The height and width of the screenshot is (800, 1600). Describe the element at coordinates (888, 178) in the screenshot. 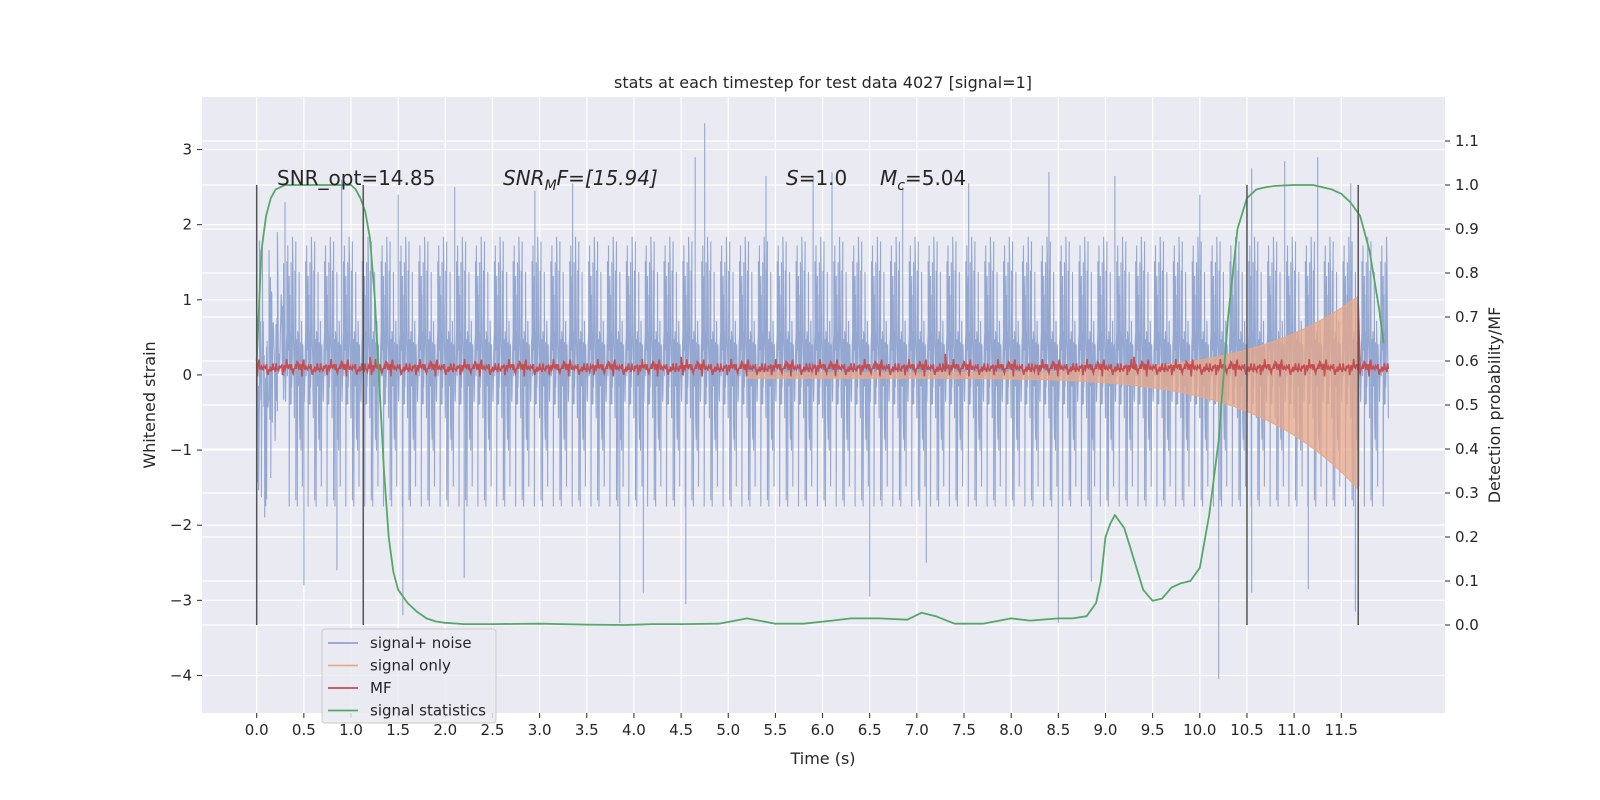

I see `annotation-mc-label: M` at that location.